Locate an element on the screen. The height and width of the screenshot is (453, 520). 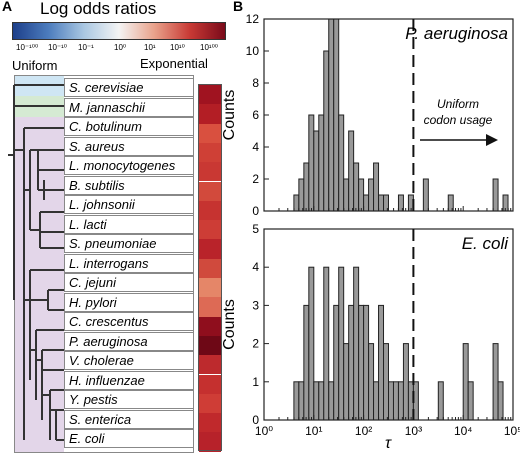
x-tick-label: 10⁰ is located at coordinates (264, 431).